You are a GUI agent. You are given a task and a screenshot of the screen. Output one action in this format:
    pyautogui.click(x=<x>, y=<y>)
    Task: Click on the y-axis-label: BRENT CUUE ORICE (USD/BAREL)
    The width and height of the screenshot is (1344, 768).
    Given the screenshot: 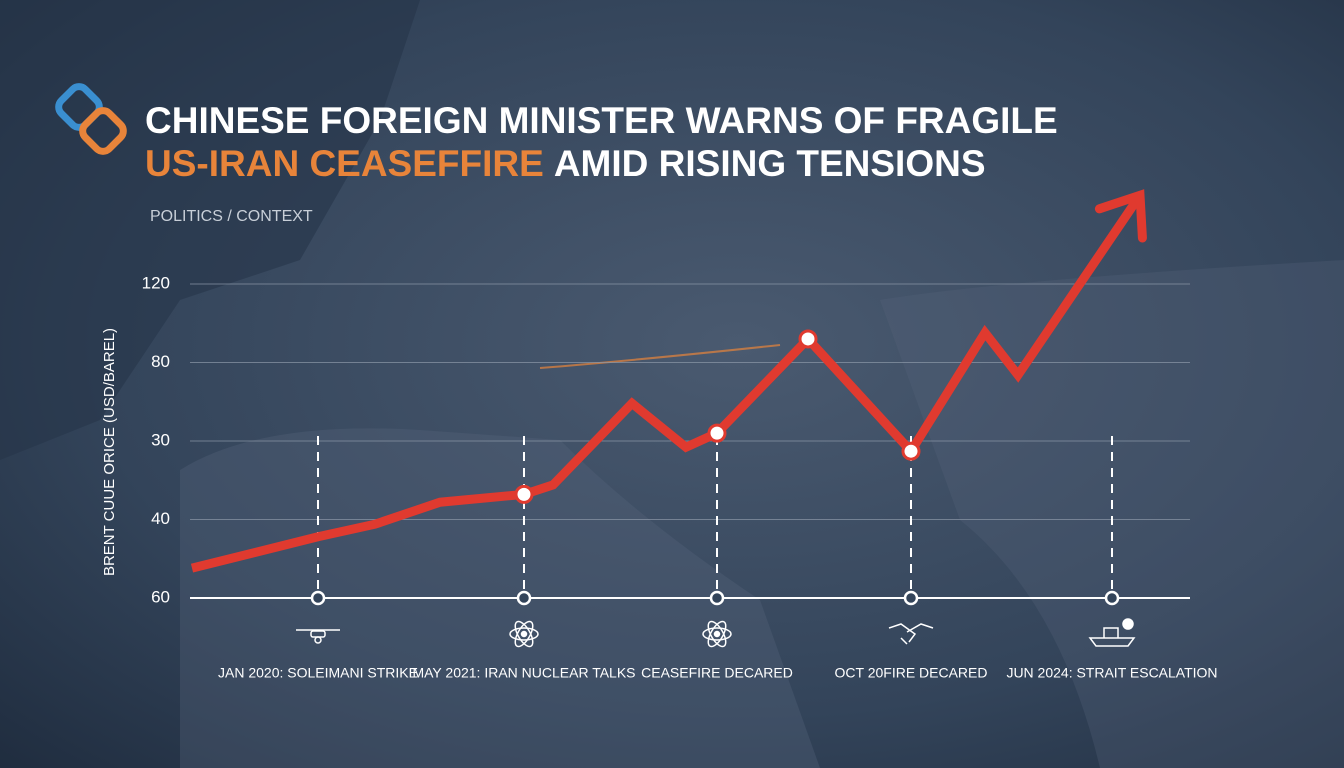 What is the action you would take?
    pyautogui.click(x=109, y=452)
    